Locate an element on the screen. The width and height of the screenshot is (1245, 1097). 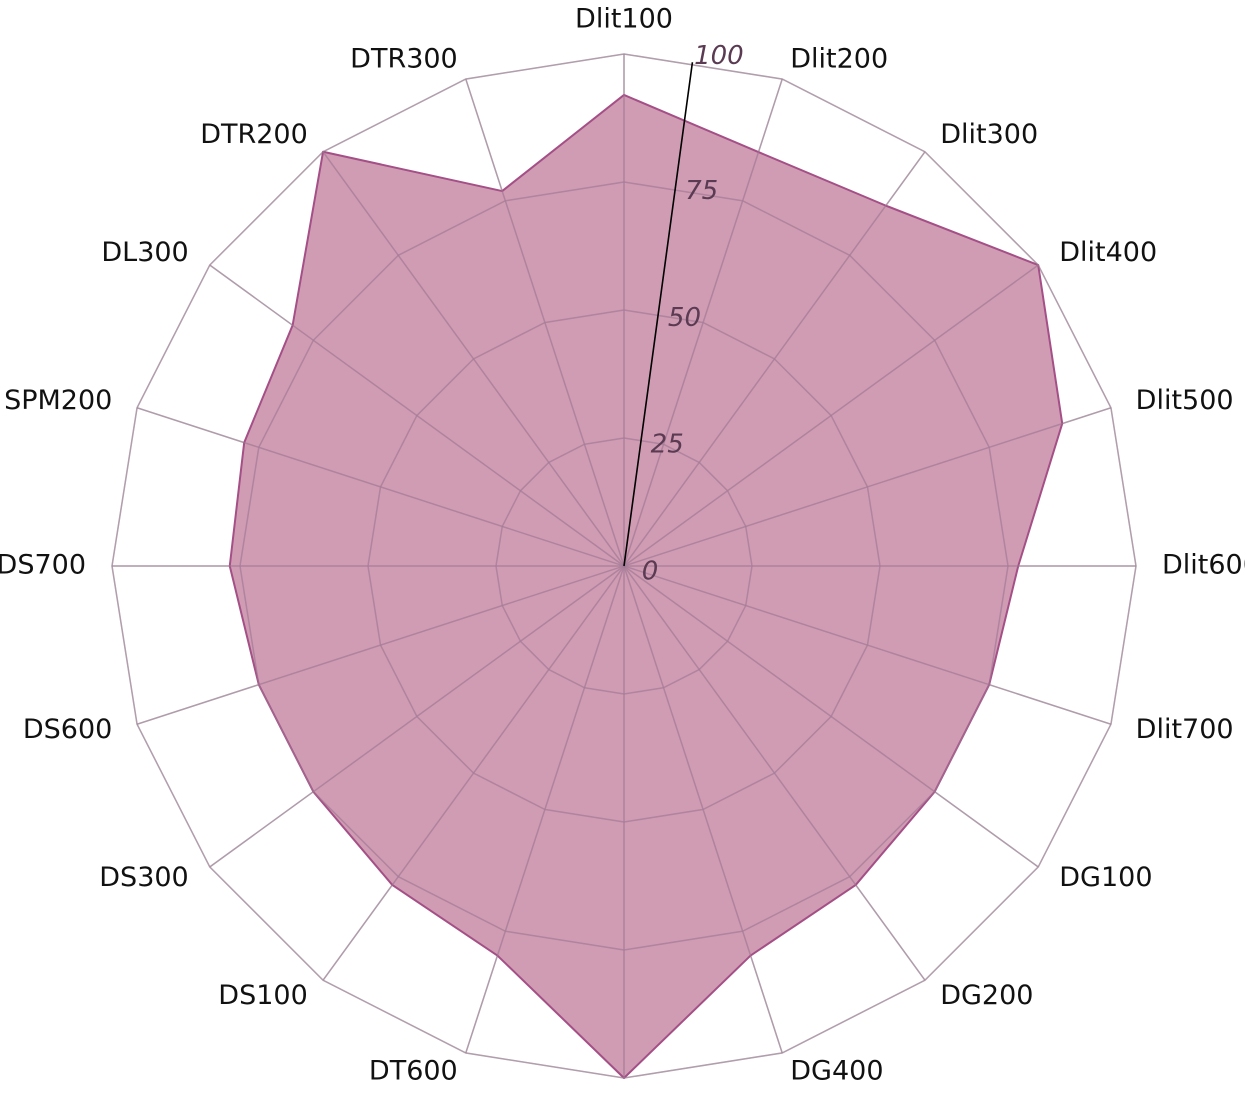
spoke-overlay-DL300 is located at coordinates (417, 415).